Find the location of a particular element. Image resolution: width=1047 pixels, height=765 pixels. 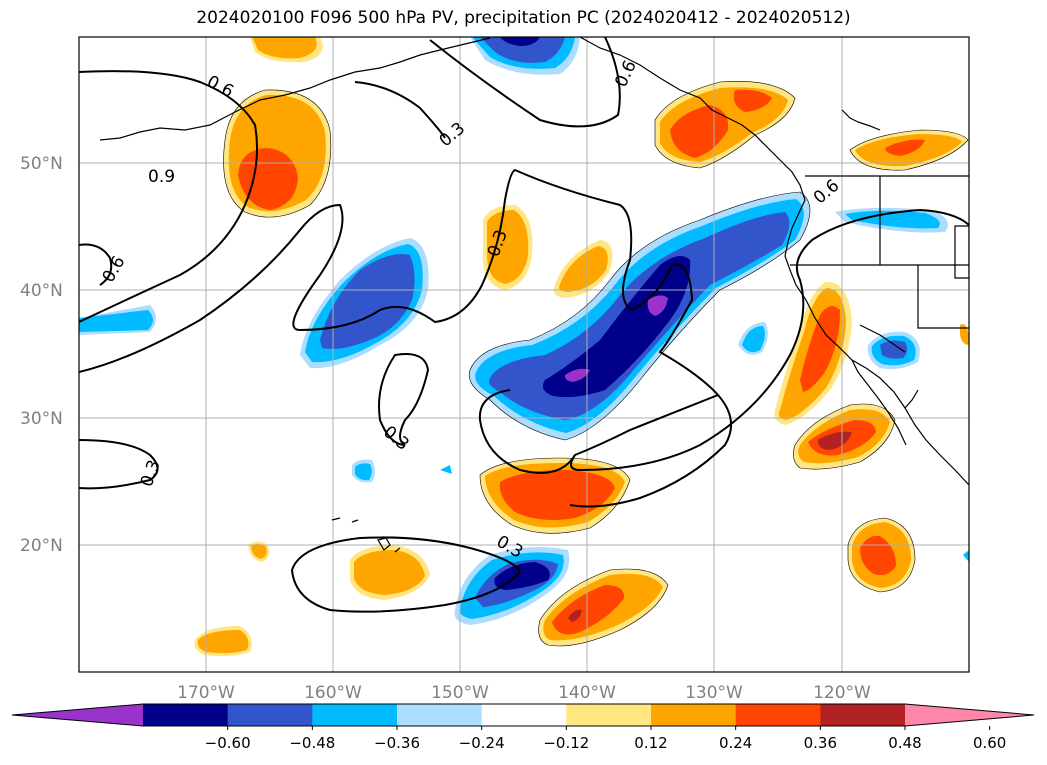

colorbar-tick-label: 0.12 is located at coordinates (650, 743).